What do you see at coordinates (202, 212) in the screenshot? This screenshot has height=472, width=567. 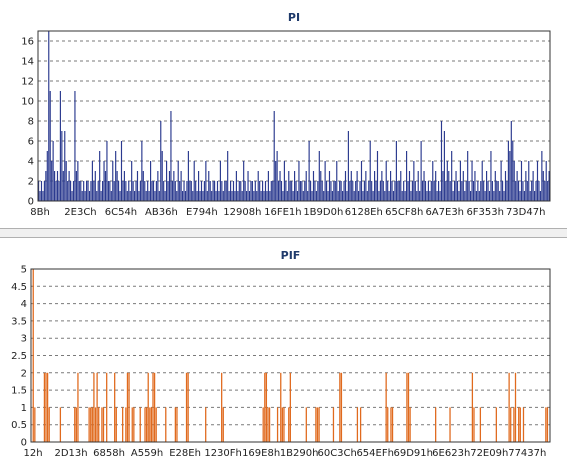 I see `x-tick-label: E794h` at bounding box center [202, 212].